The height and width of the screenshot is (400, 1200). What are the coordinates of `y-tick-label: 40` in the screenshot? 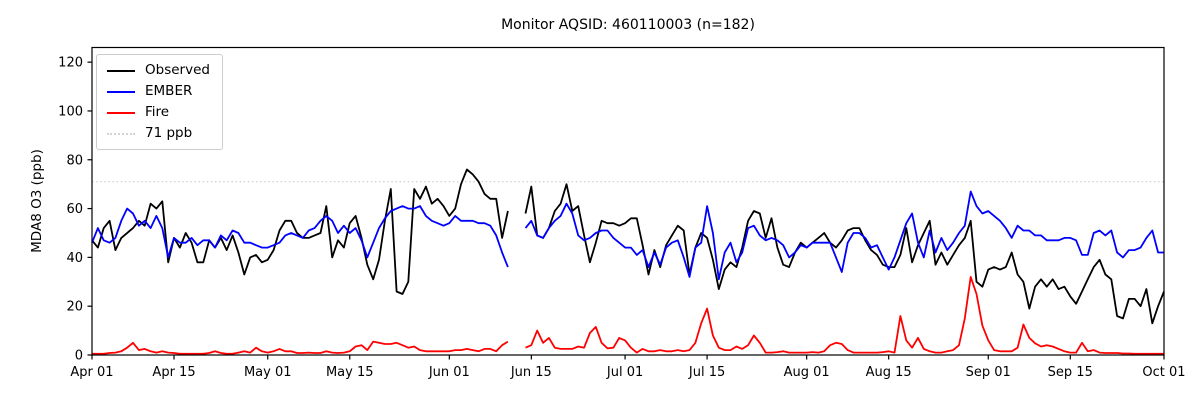 It's located at (74, 258).